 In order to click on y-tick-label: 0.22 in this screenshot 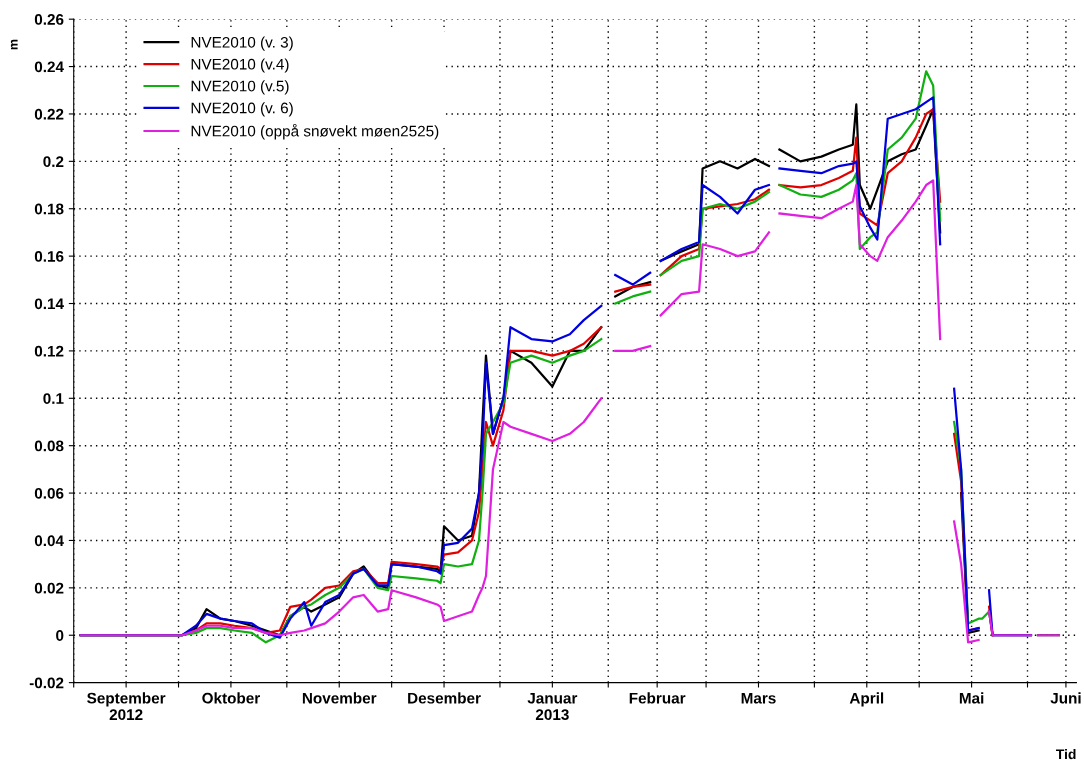, I will do `click(49, 114)`.